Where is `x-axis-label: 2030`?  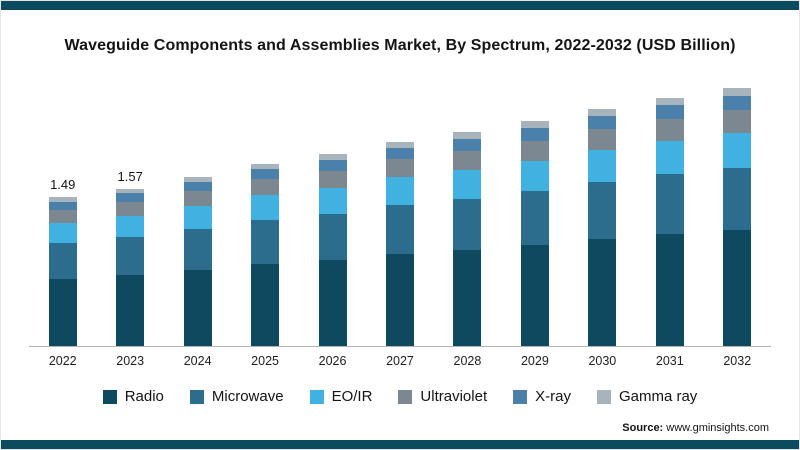 x-axis-label: 2030 is located at coordinates (602, 361).